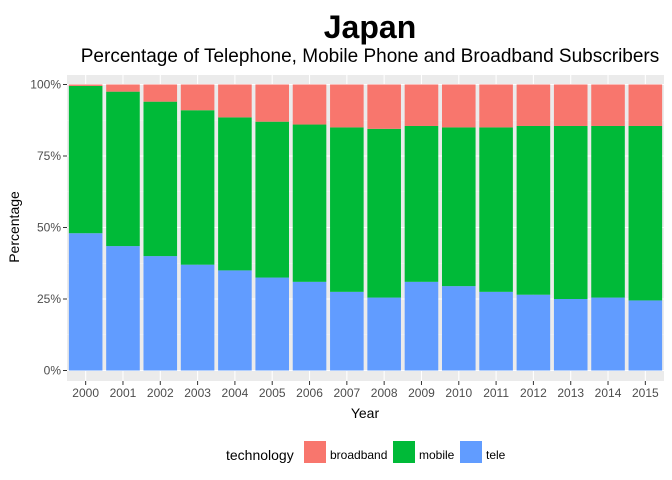 This screenshot has height=480, width=672. Describe the element at coordinates (160, 313) in the screenshot. I see `bar-tele-2002` at that location.